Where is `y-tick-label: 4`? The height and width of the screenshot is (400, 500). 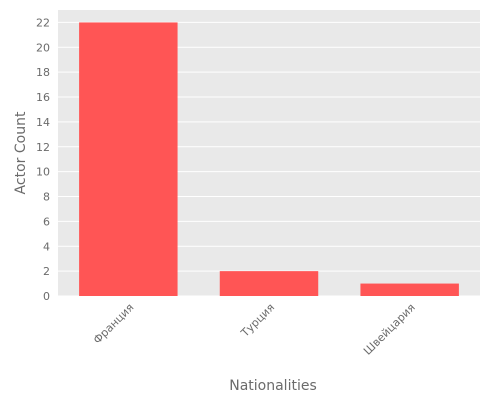 y-tick-label: 4 is located at coordinates (46, 246).